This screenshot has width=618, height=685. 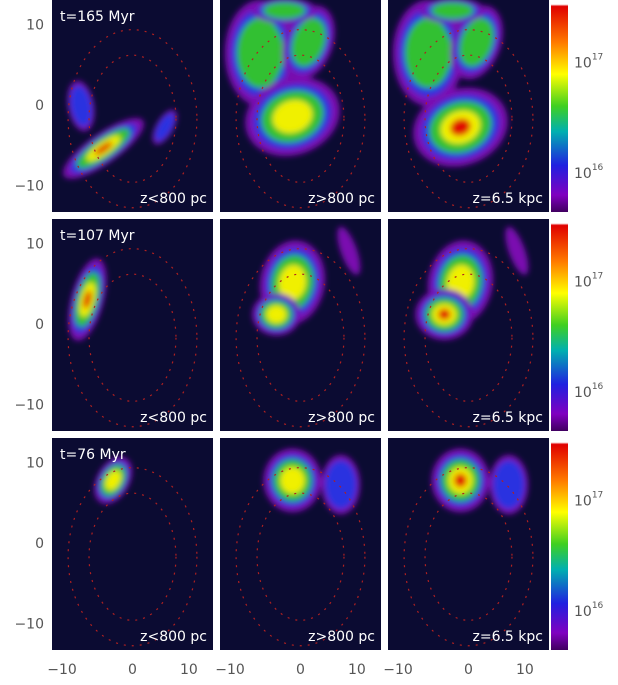 What do you see at coordinates (97, 236) in the screenshot?
I see `time-label: t=107 Myr` at bounding box center [97, 236].